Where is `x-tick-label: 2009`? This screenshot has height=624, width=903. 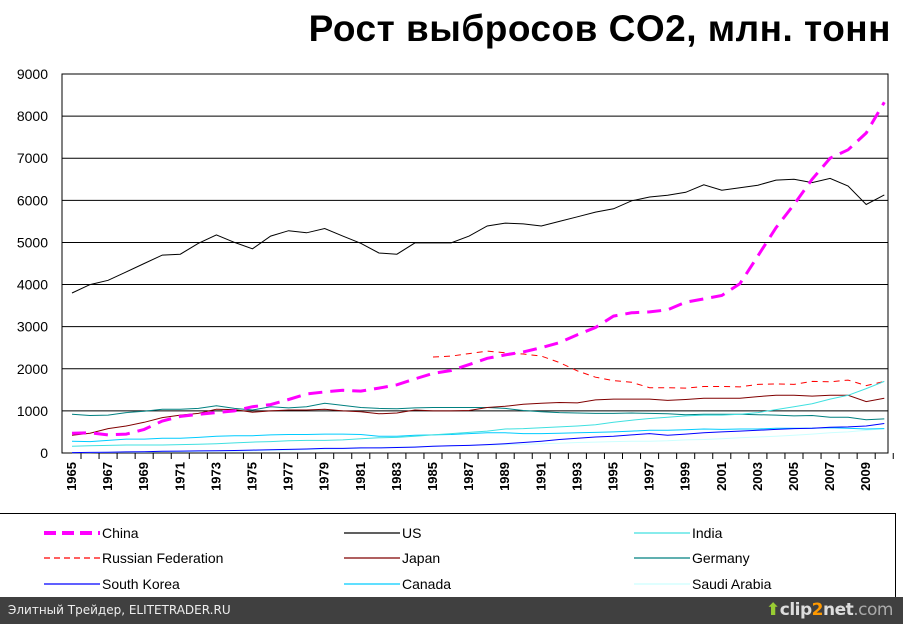 x-tick-label: 2009 is located at coordinates (865, 476).